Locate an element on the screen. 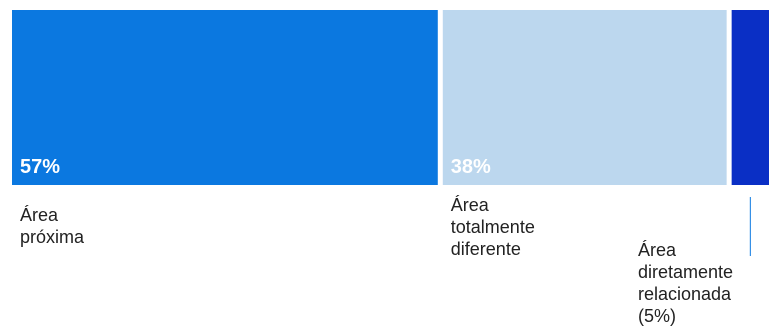 This screenshot has width=777, height=335. category-label-1-line-1: Área is located at coordinates (39, 215).